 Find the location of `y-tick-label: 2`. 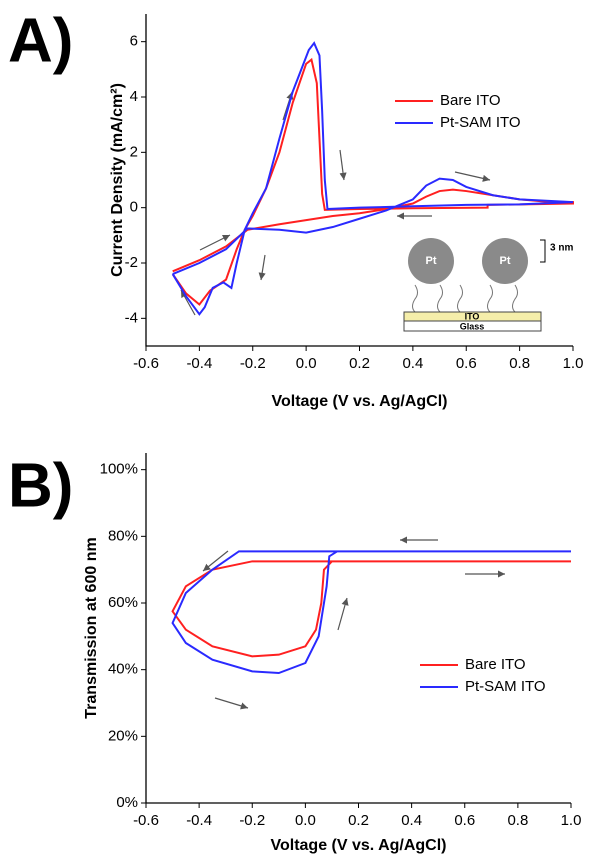

y-tick-label: 2 is located at coordinates (134, 151).